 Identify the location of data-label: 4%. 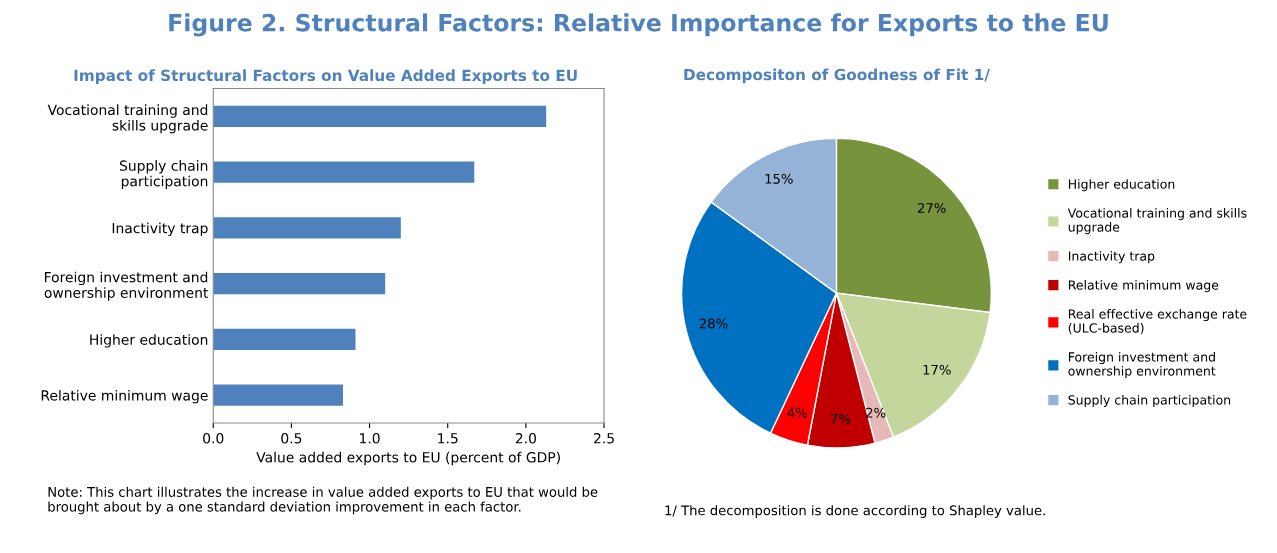
(797, 412).